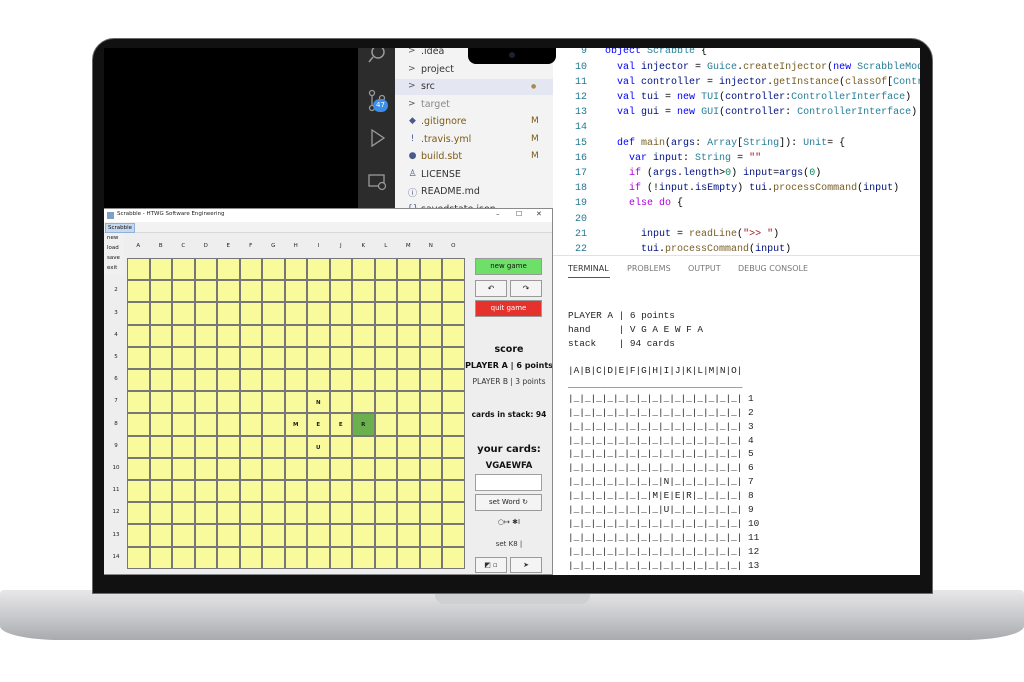  I want to click on panel-tab: DEBUG CONSOLE, so click(773, 268).